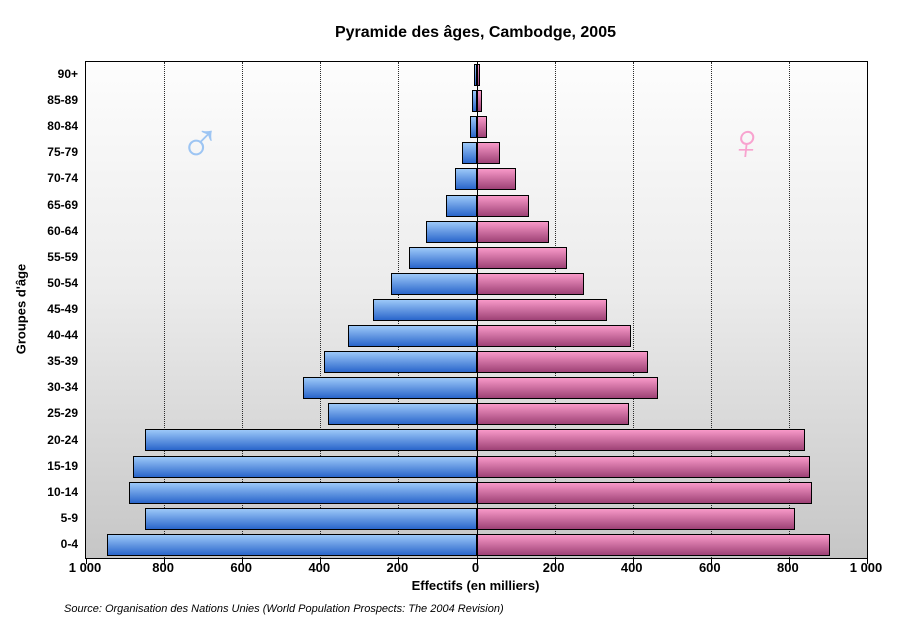  I want to click on y-tick-label-25-29: 25-29, so click(62, 413).